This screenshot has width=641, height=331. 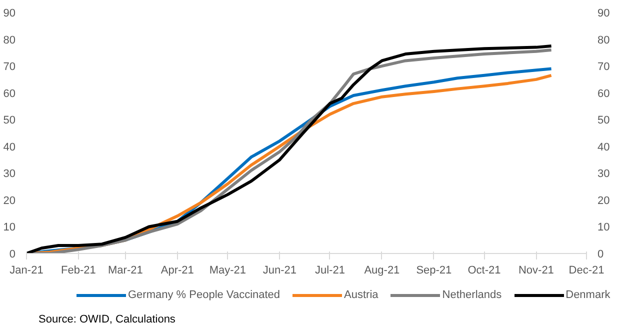 I want to click on y-tick-label: 90, so click(x=9, y=14).